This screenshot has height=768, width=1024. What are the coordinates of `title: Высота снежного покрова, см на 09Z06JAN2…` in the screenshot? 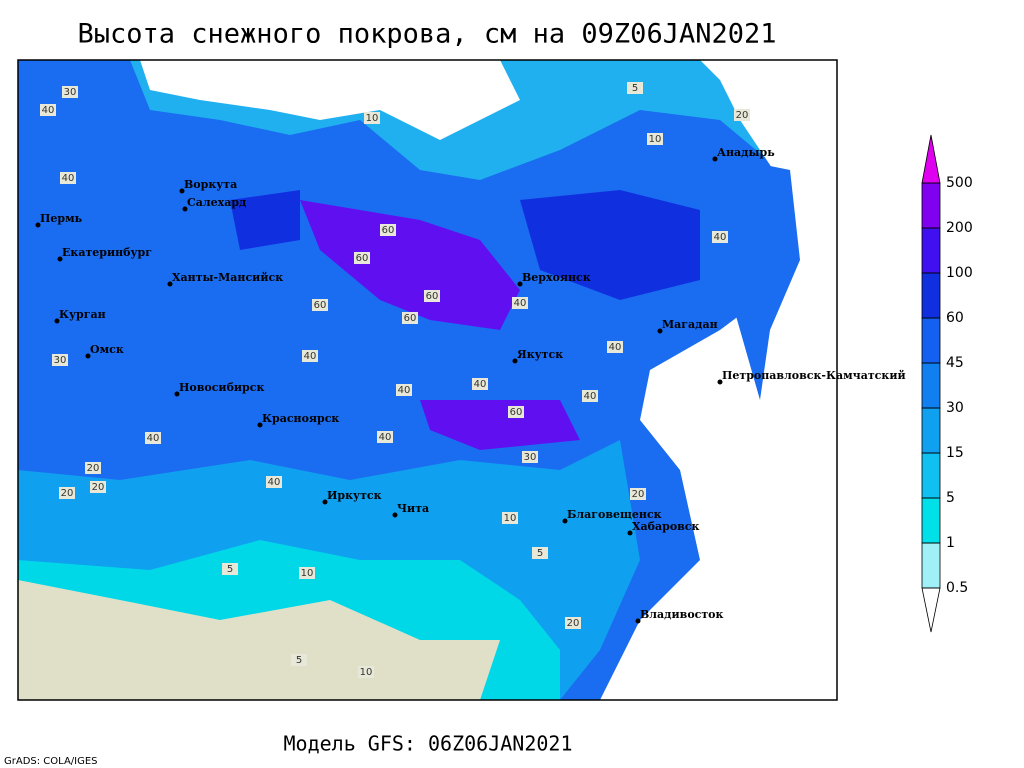 It's located at (427, 34).